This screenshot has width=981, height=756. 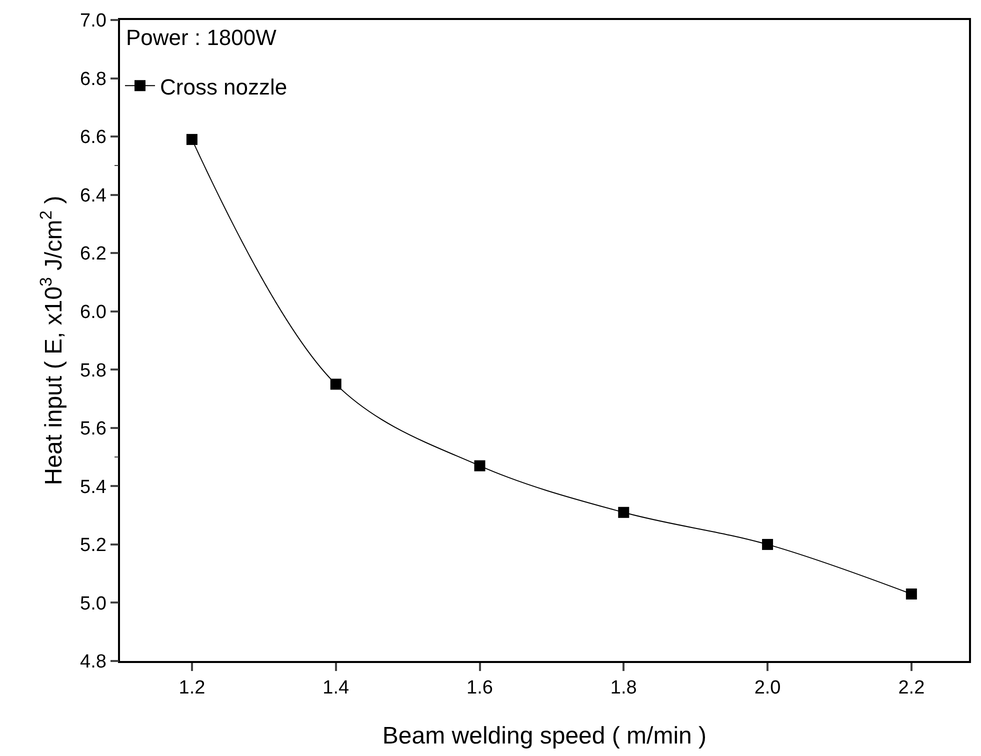 I want to click on x-tick-label: 2.0, so click(x=767, y=688).